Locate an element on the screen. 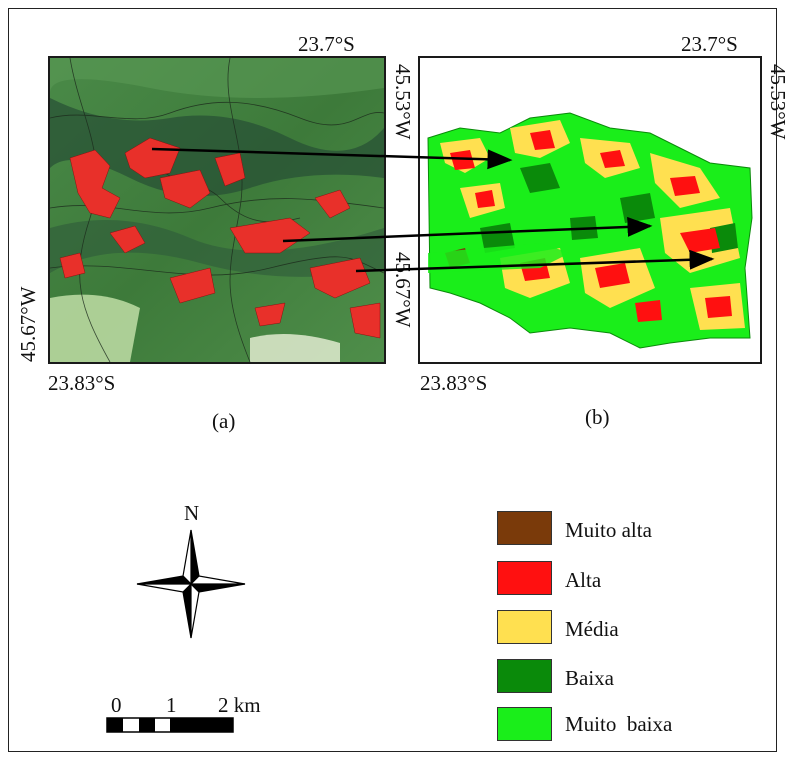  scale-tick-1: 1 is located at coordinates (171, 705).